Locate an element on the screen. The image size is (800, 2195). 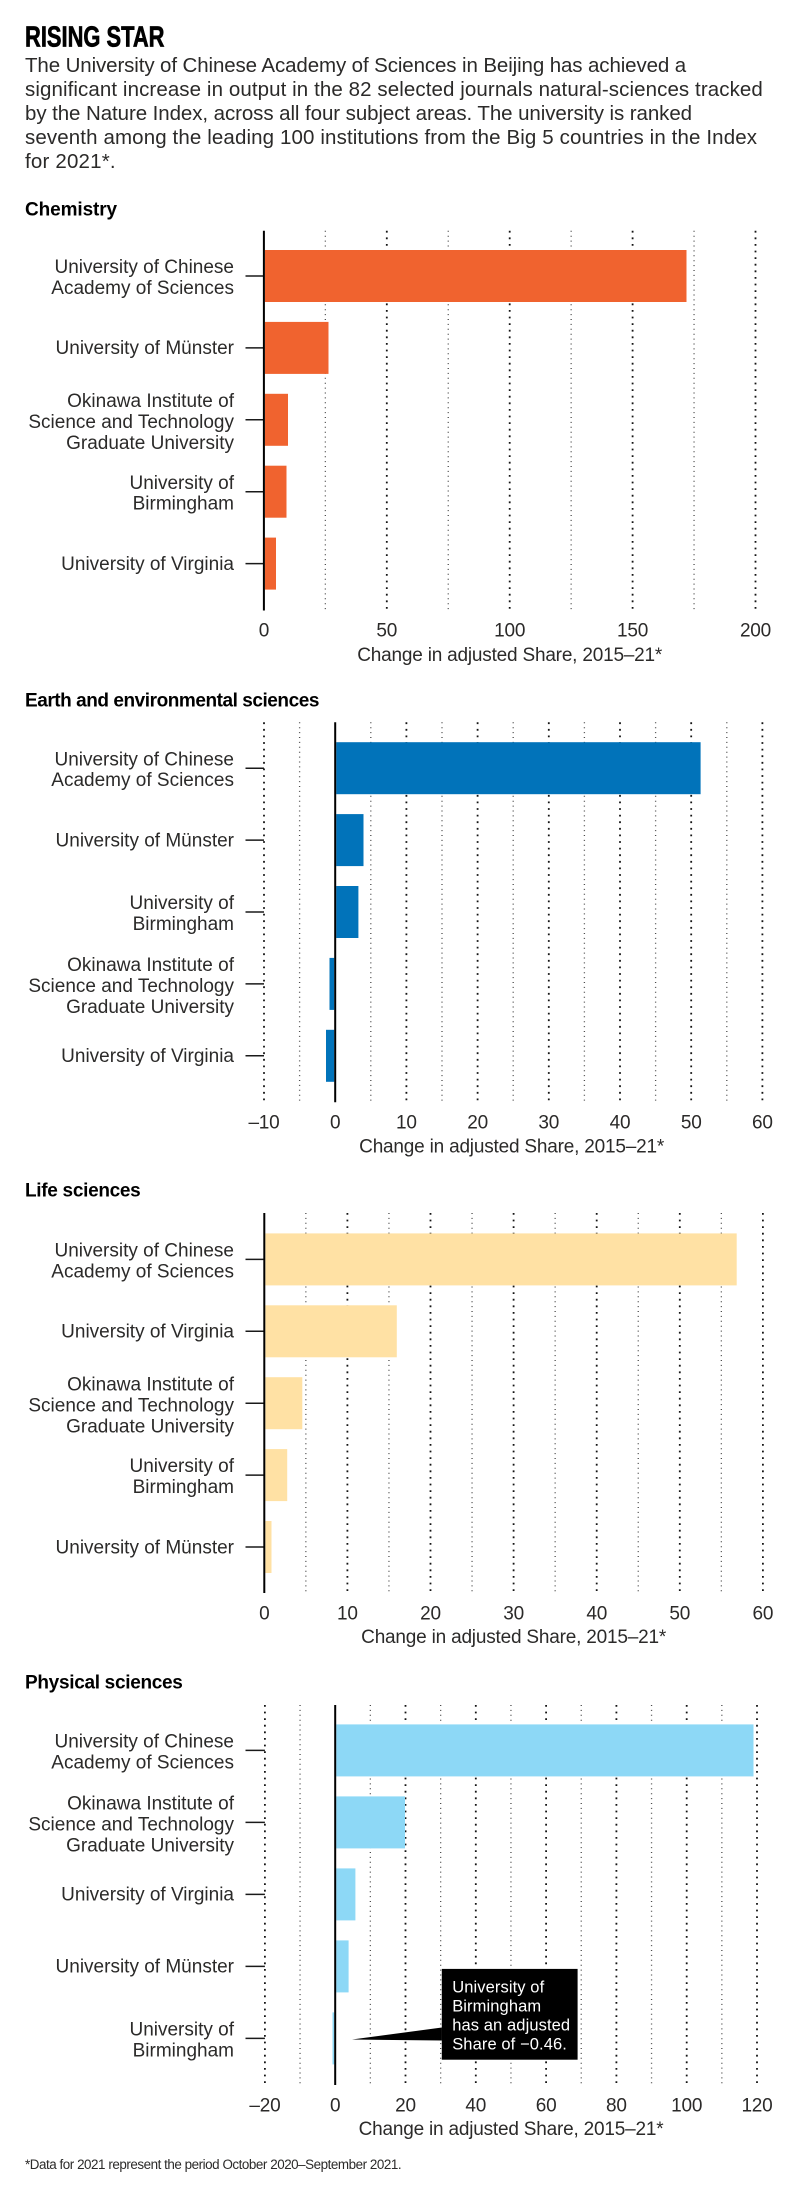
svg-text: –20 is located at coordinates (264, 2106).